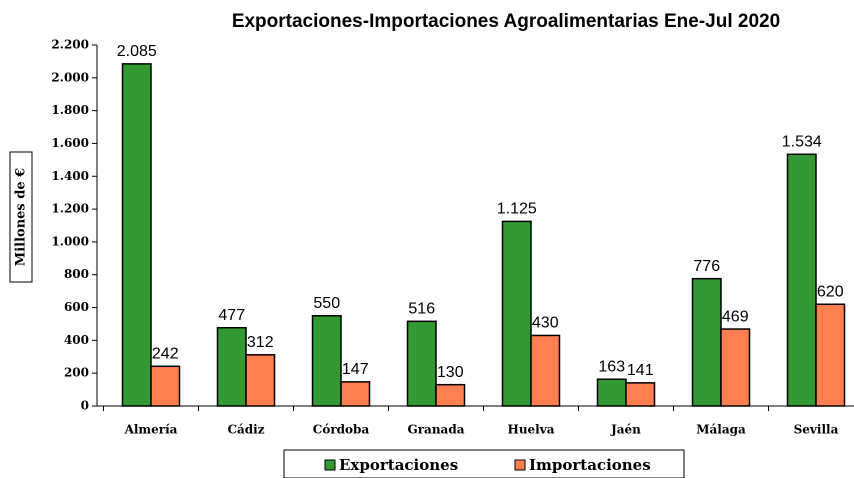  Describe the element at coordinates (76, 340) in the screenshot. I see `y-tick-label: 400` at that location.